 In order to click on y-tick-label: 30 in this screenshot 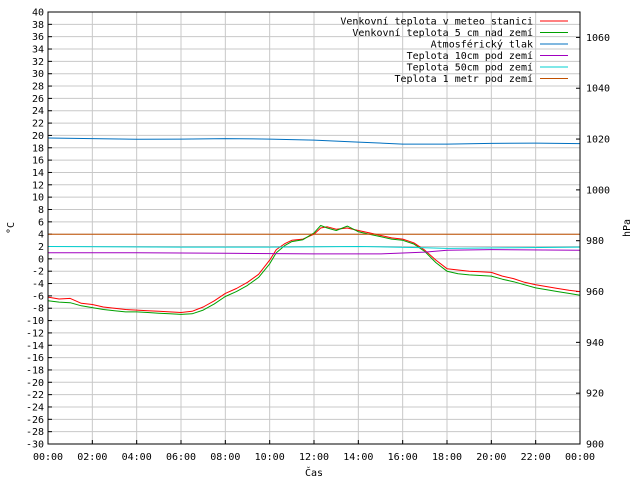, I will do `click(38, 74)`.